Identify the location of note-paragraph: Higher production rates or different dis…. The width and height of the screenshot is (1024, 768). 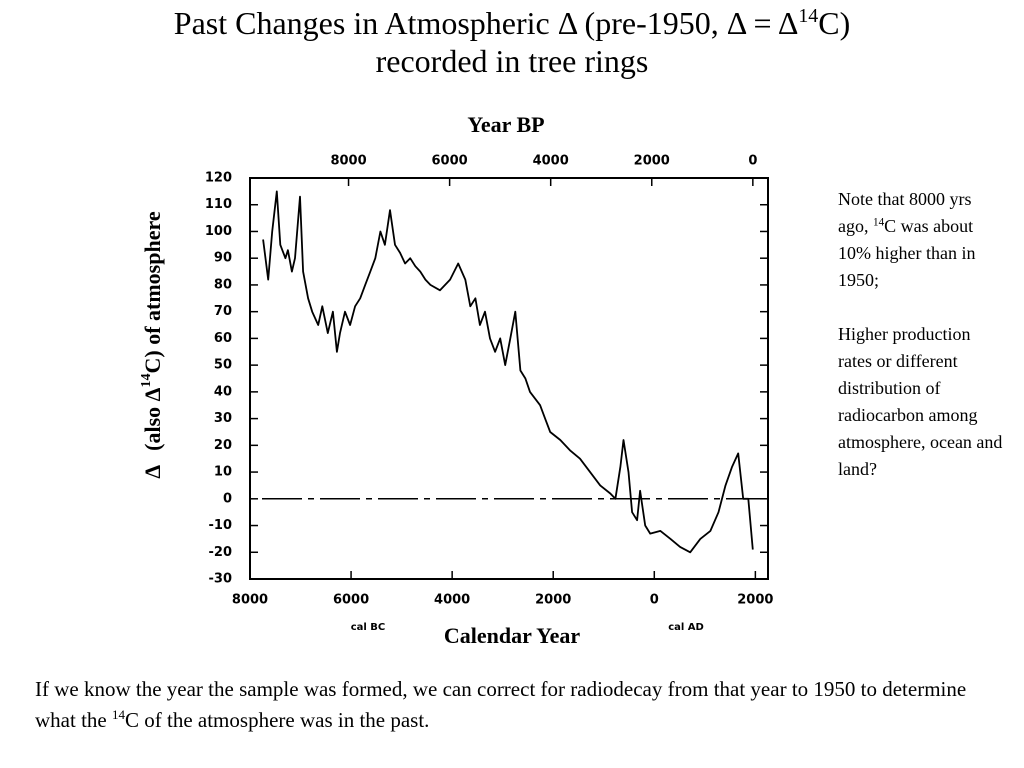
(920, 401).